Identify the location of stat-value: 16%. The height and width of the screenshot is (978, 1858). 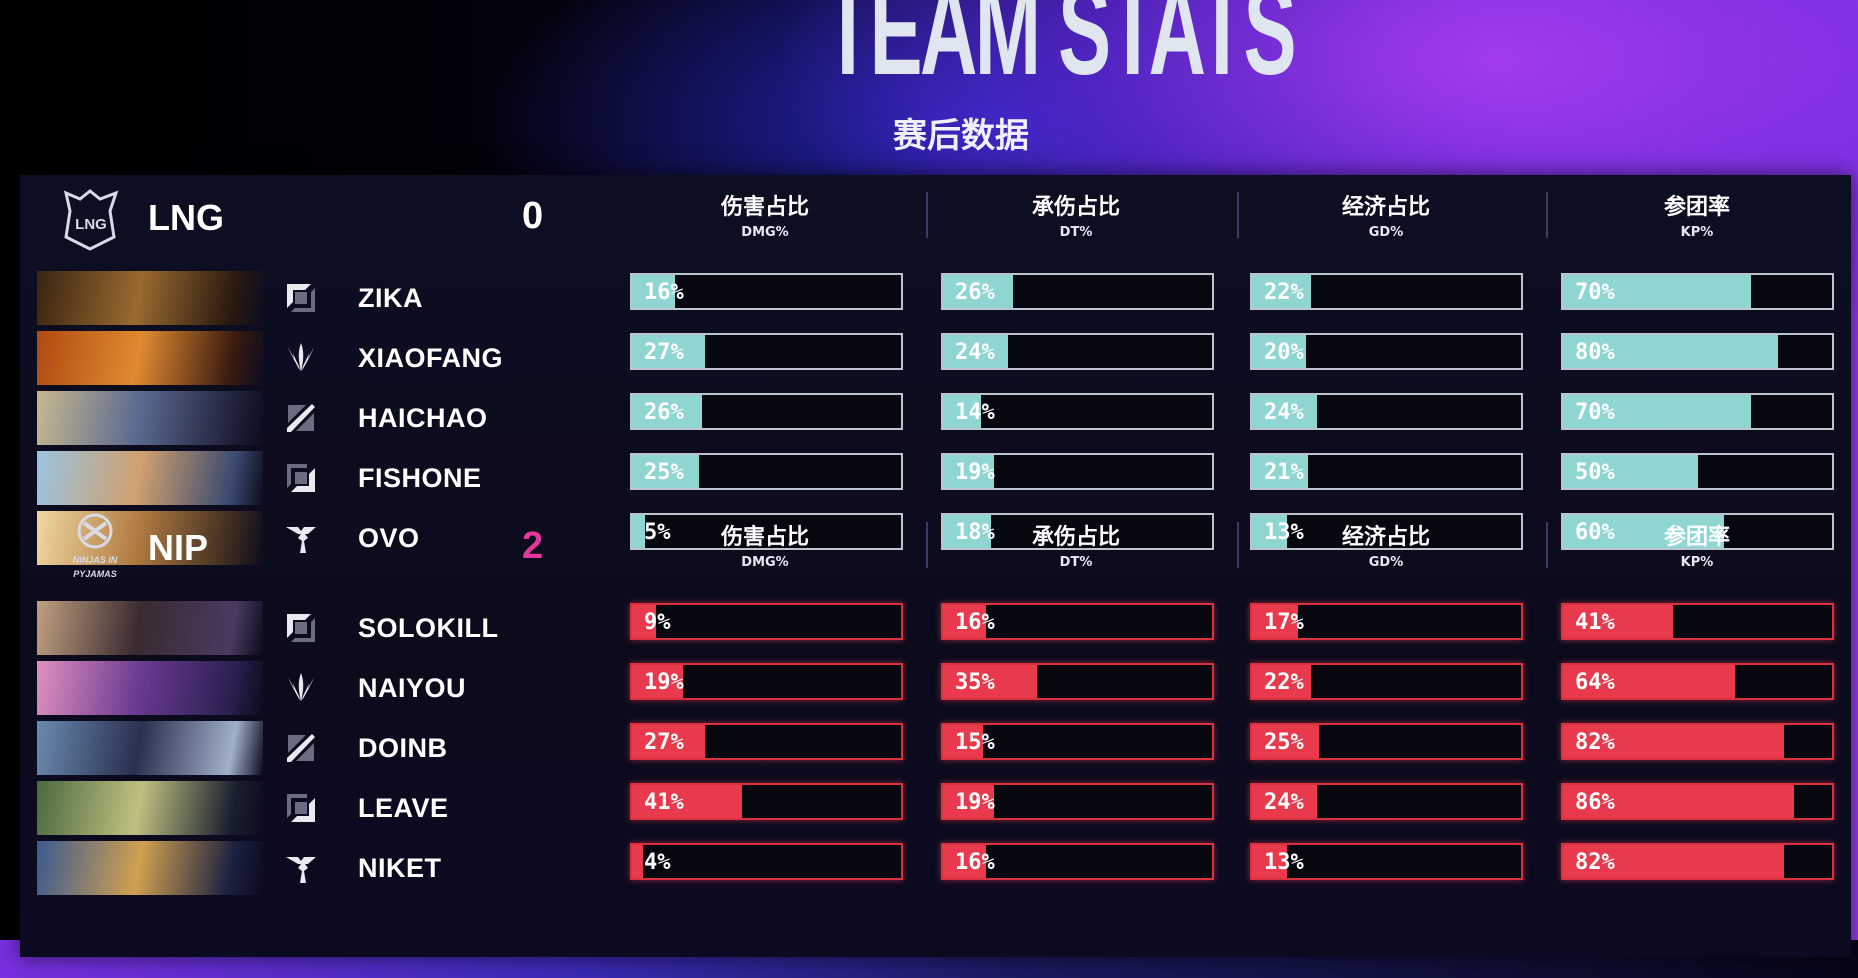
(975, 622).